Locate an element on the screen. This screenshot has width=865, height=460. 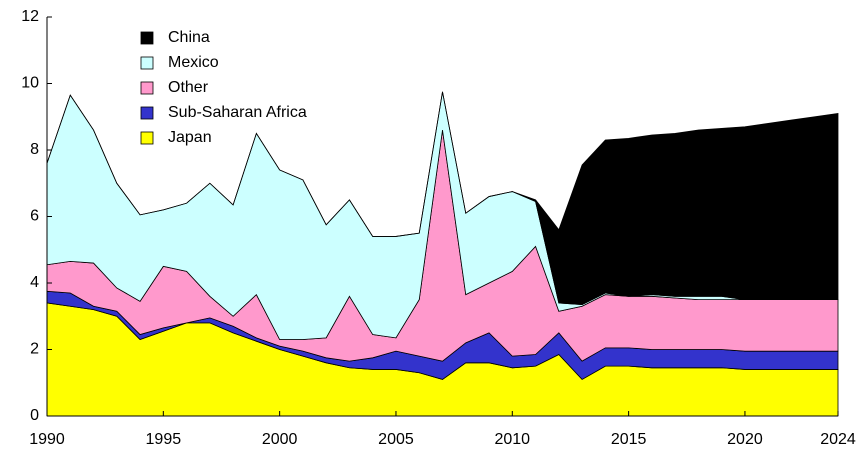
legend-label: Sub-Saharan Africa is located at coordinates (237, 112).